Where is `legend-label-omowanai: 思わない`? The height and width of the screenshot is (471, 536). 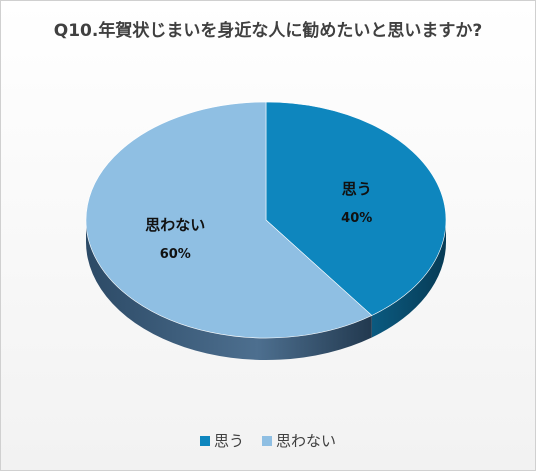
legend-label-omowanai: 思わない is located at coordinates (306, 441).